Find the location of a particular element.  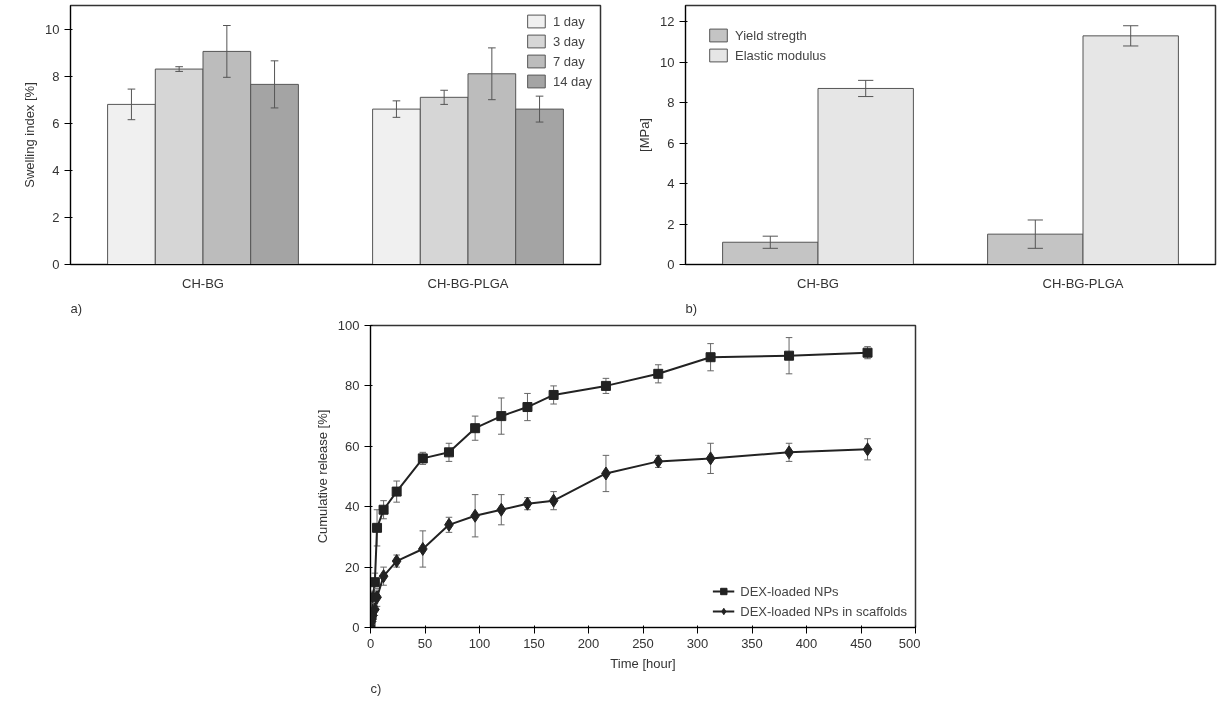

y-axis-title: Swelling index [%] is located at coordinates (30, 135).